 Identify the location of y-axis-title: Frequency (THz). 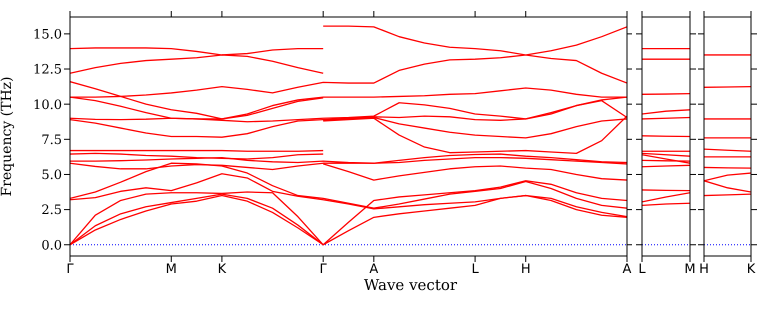
(7, 136).